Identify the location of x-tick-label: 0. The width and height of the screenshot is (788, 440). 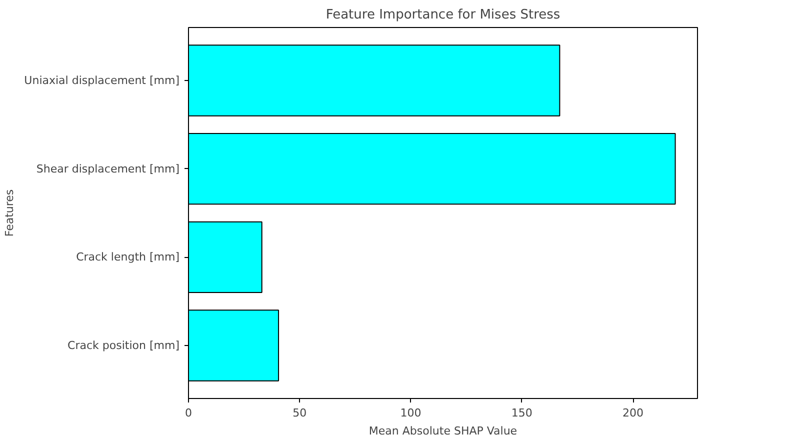
(188, 413).